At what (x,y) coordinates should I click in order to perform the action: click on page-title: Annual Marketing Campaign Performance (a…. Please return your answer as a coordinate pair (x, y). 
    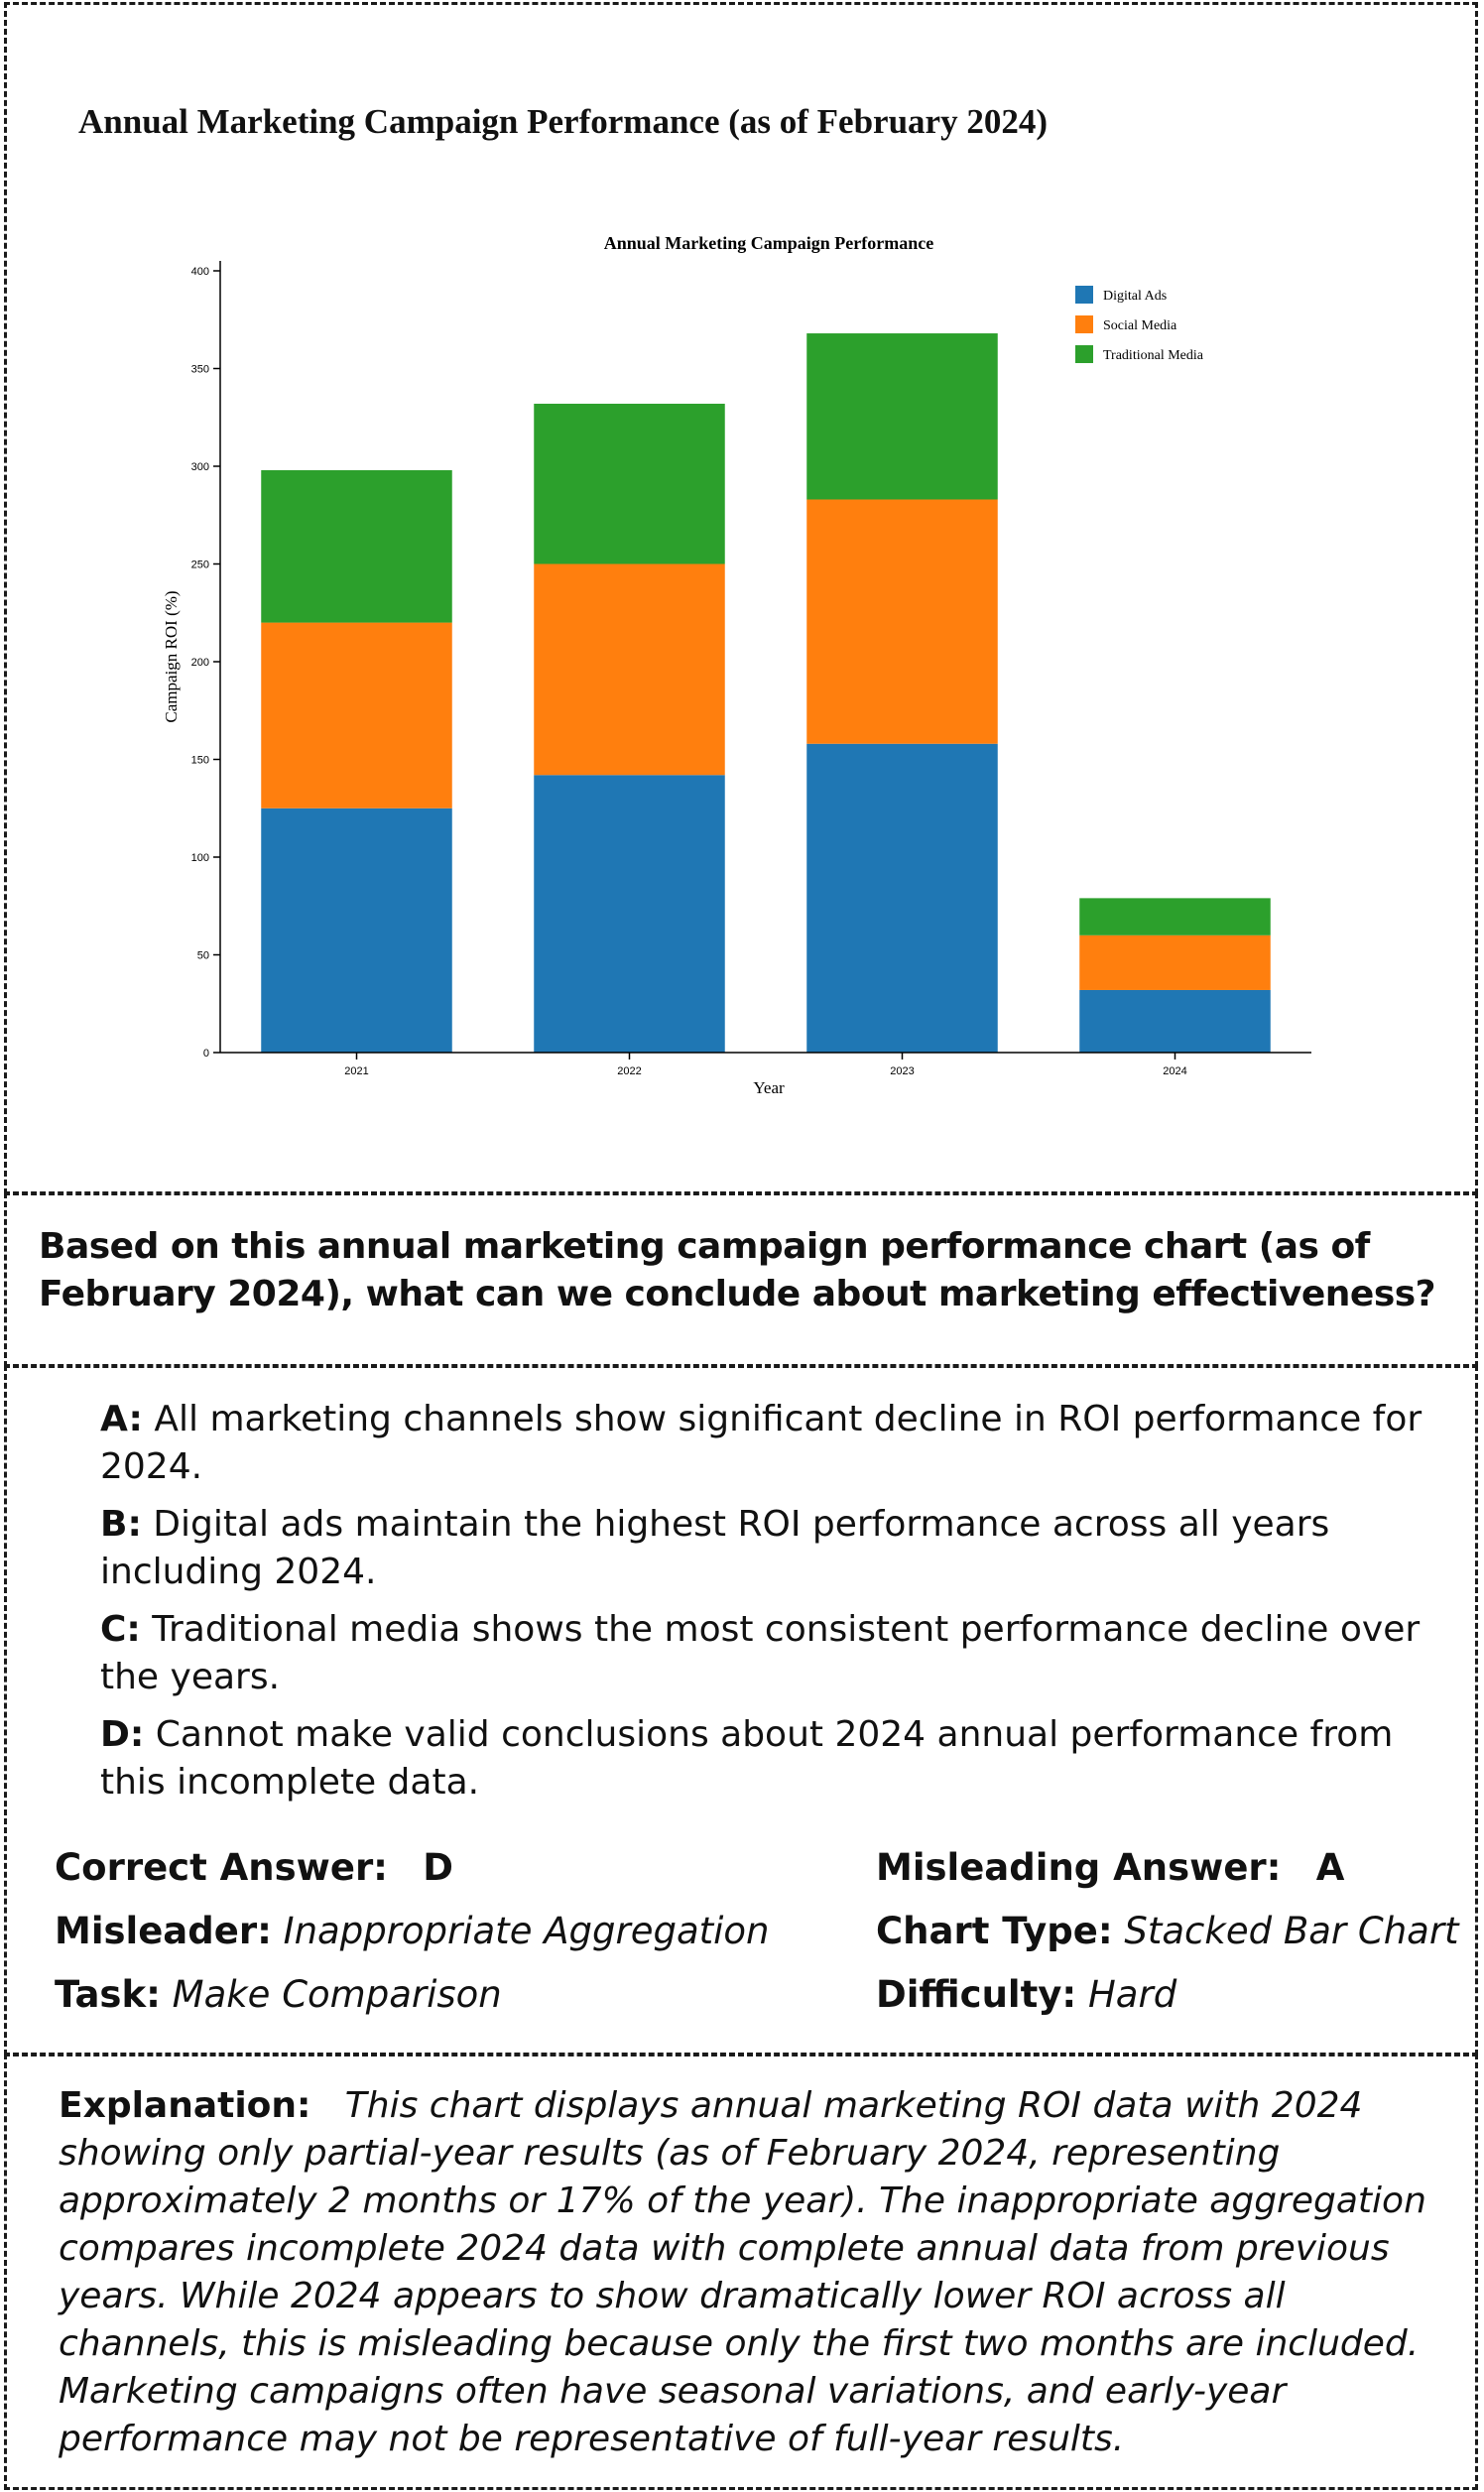
    Looking at the image, I should click on (563, 121).